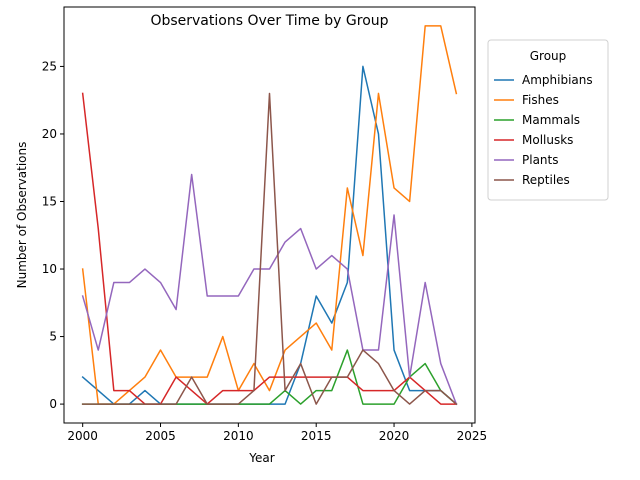 Image resolution: width=640 pixels, height=480 pixels. What do you see at coordinates (547, 140) in the screenshot?
I see `legend-label-mollusks: Mollusks` at bounding box center [547, 140].